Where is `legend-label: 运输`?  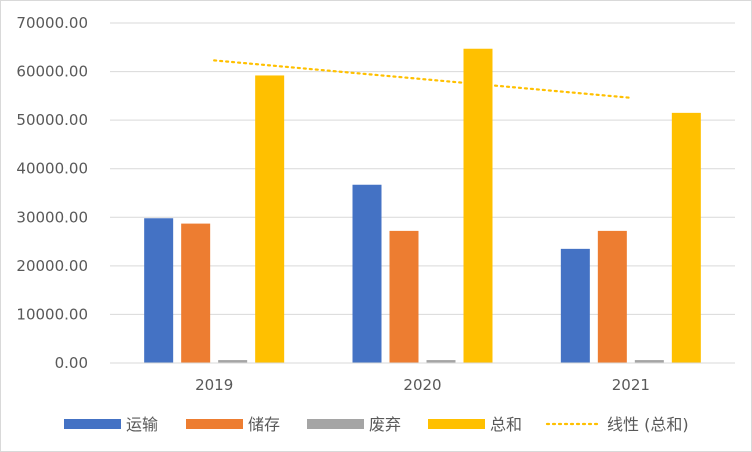
legend-label: 运输 is located at coordinates (142, 424).